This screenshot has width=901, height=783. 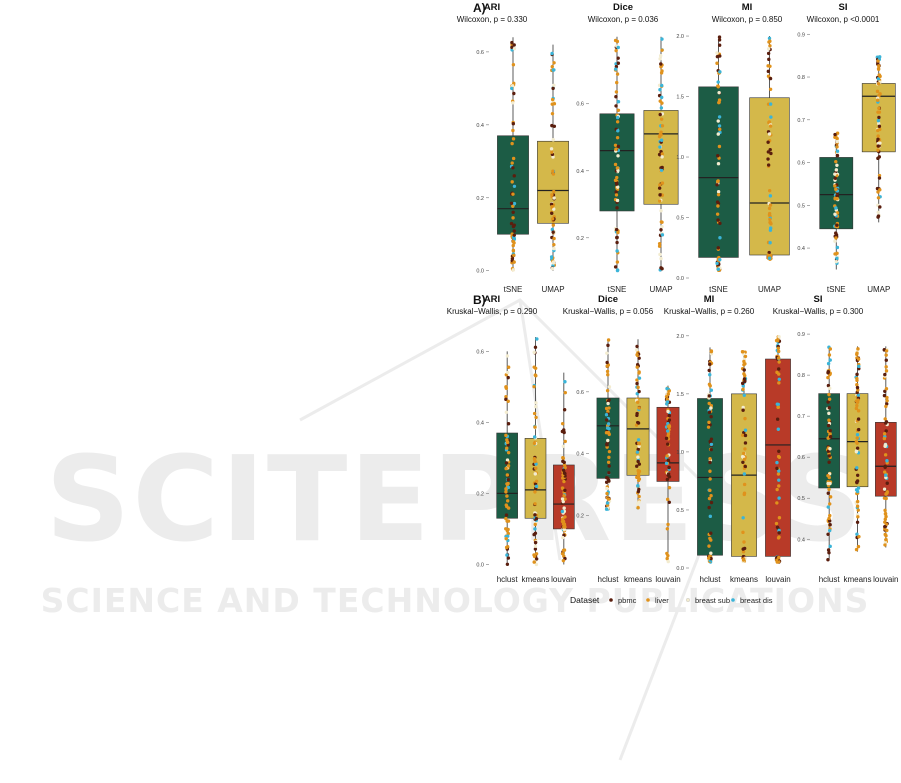 What do you see at coordinates (623, 19) in the screenshot?
I see `panel-subtitle: Wilcoxon, p = 0.036` at bounding box center [623, 19].